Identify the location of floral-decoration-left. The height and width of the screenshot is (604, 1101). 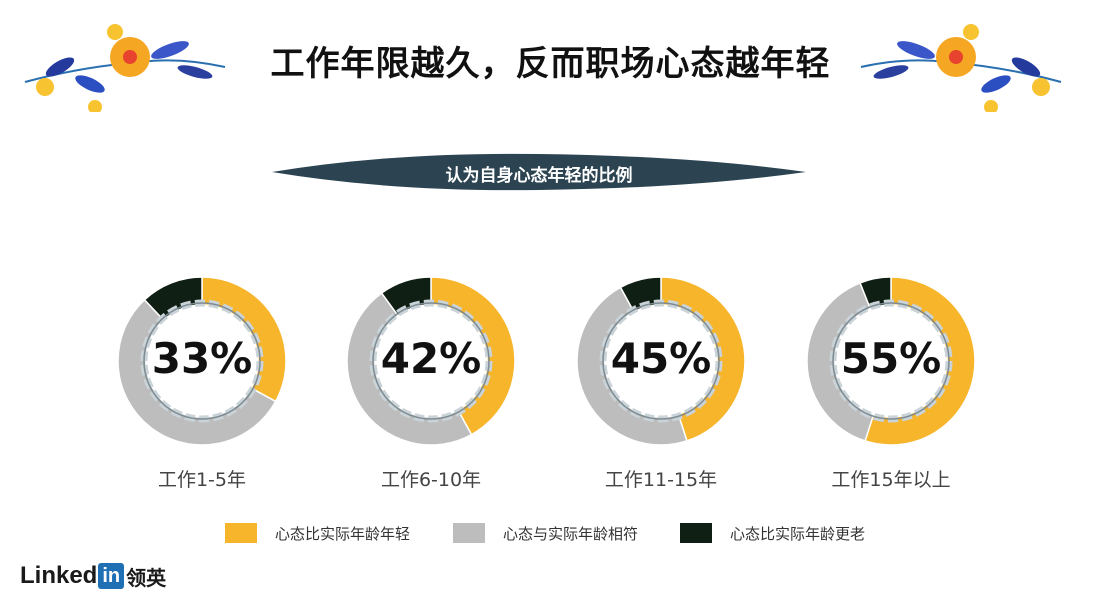
(125, 68).